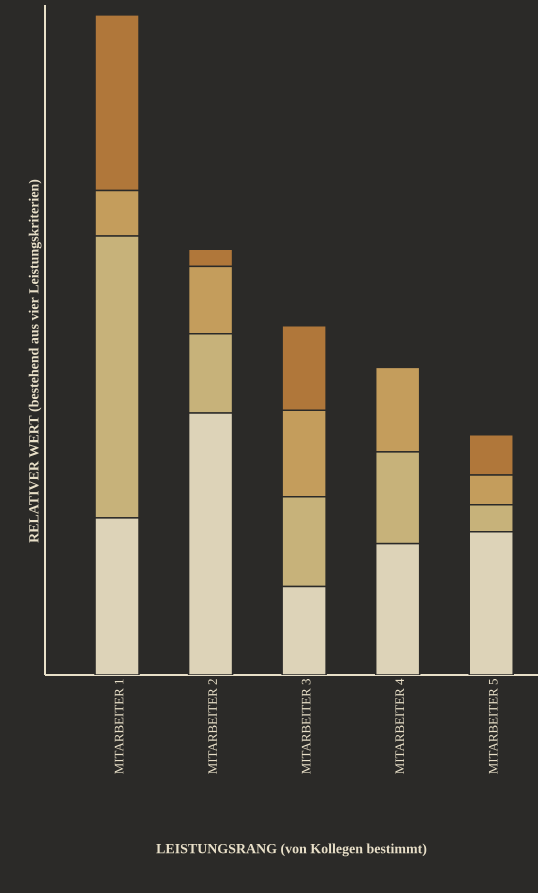 The image size is (539, 893). I want to click on y-axis-title: RELATIVER WERT (bestehend aus vier Leistungskriterien), so click(35, 361).